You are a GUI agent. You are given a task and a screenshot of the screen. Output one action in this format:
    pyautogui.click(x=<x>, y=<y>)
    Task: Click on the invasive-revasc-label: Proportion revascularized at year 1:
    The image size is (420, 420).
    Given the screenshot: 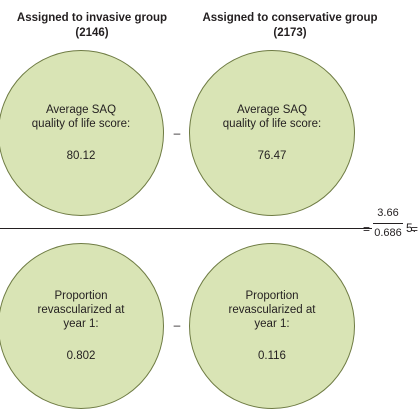 What is the action you would take?
    pyautogui.click(x=81, y=310)
    